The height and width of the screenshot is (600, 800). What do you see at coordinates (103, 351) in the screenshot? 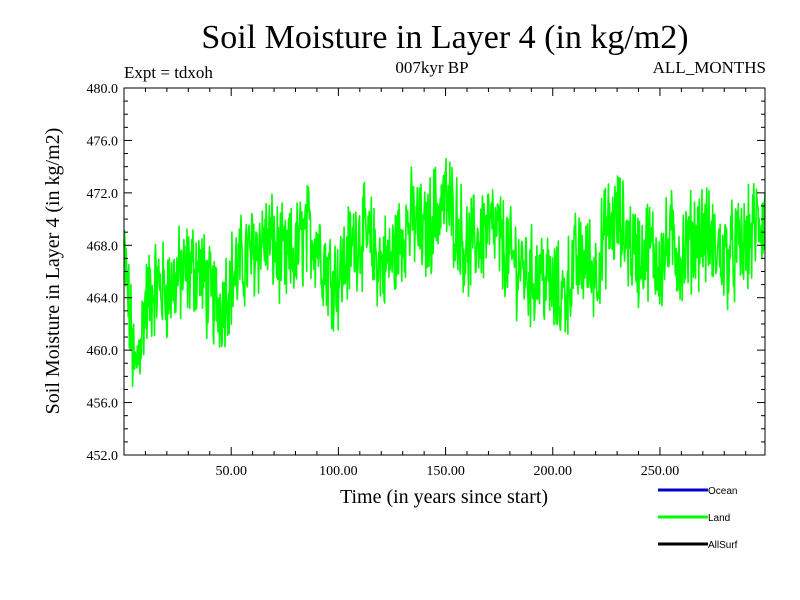
I see `y-tick-label: 460.0` at bounding box center [103, 351].